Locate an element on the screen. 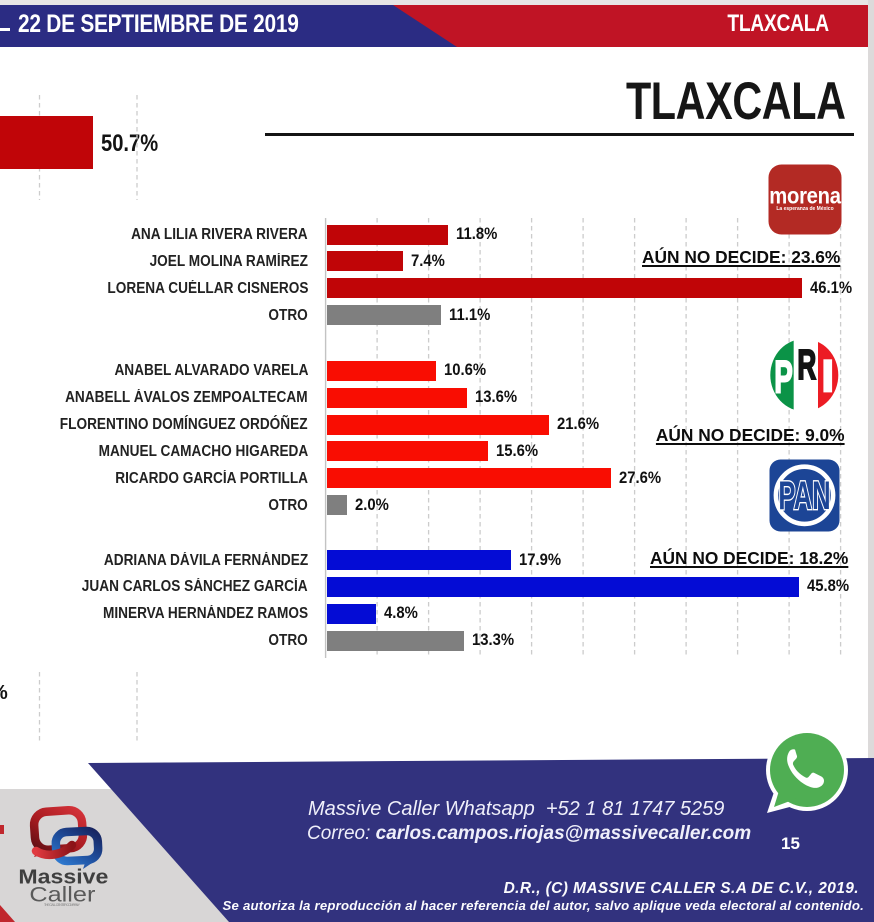  svg-text: La esperanza de México is located at coordinates (804, 208).